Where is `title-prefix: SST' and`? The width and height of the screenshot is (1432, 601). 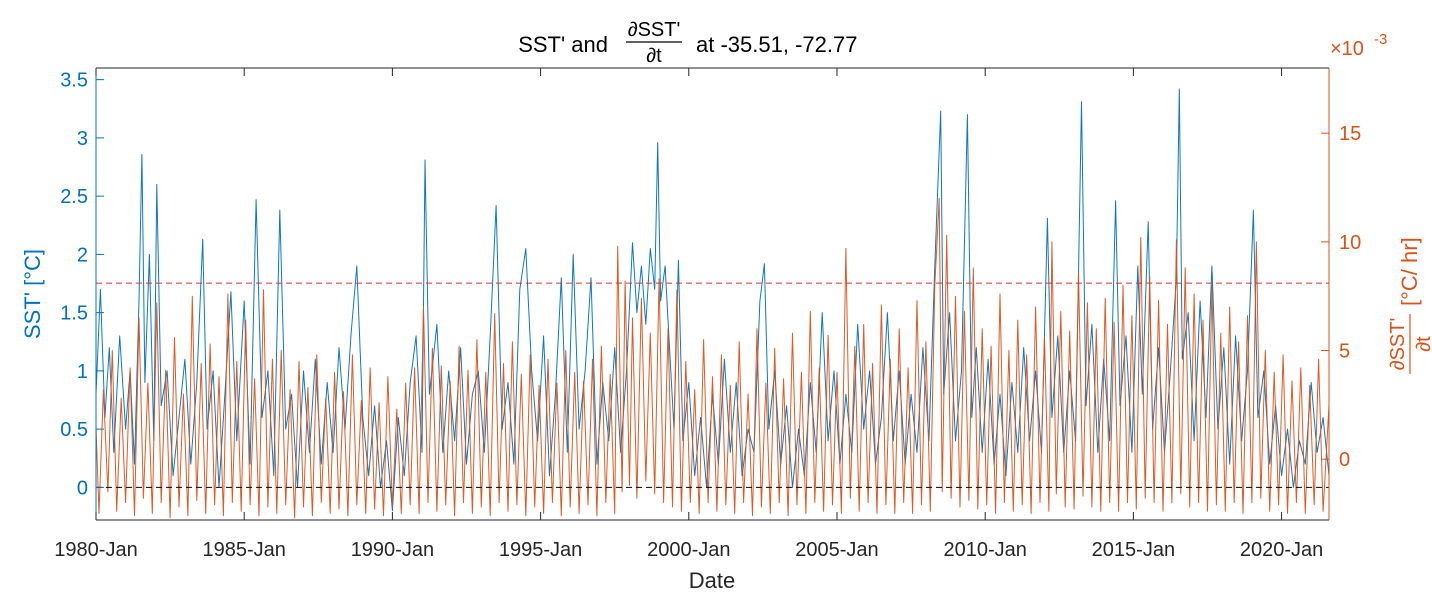
title-prefix: SST' and is located at coordinates (563, 44).